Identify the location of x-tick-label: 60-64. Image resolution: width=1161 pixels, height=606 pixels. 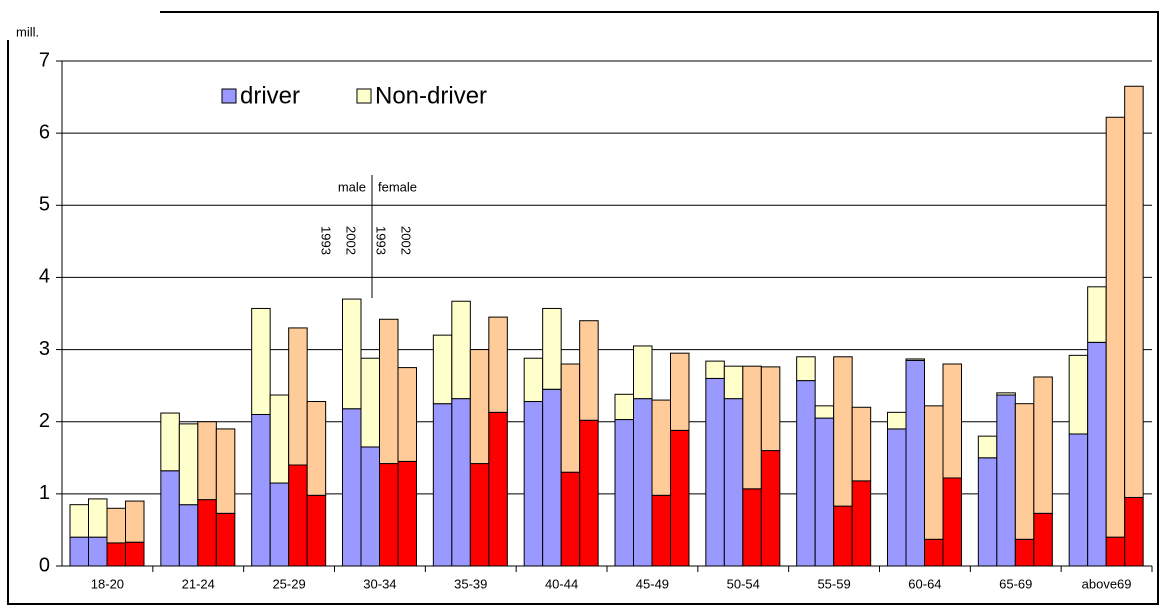
(924, 583).